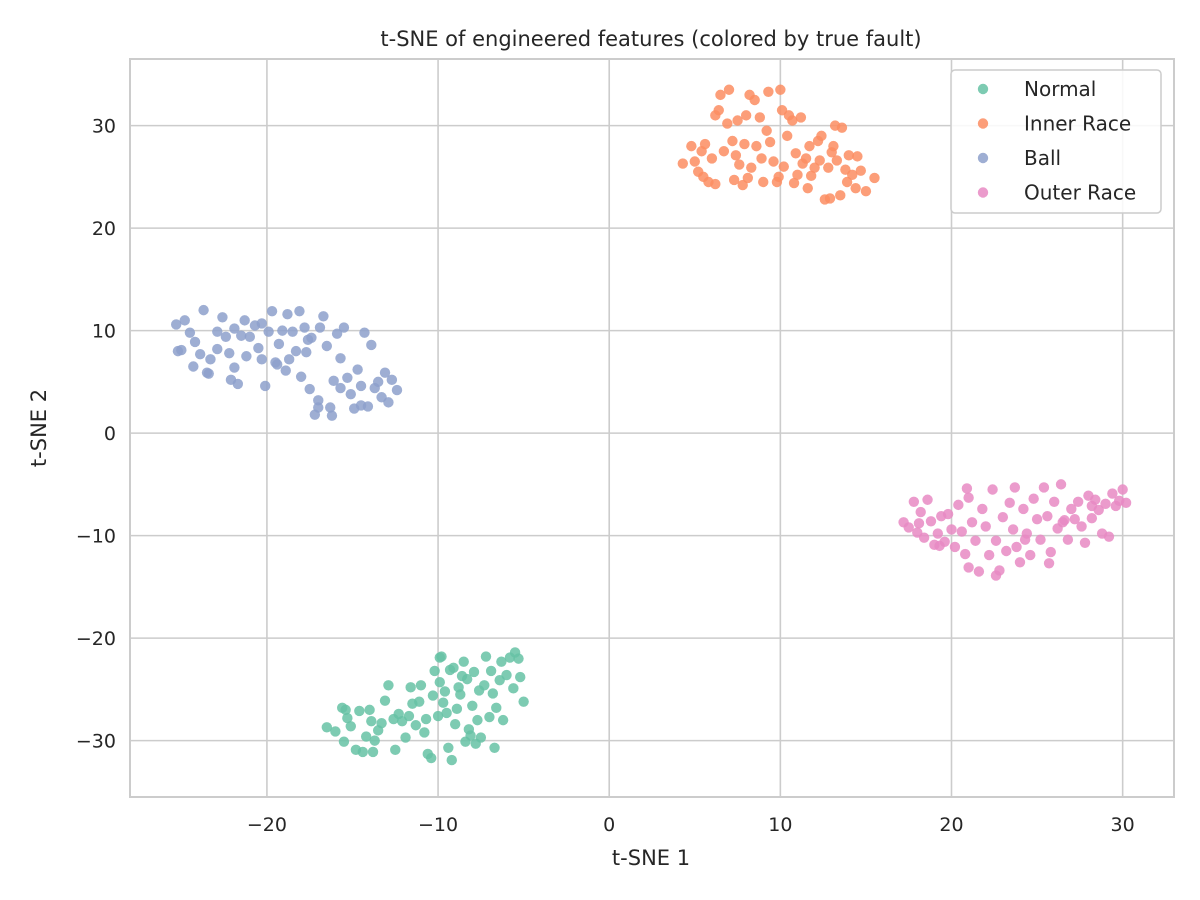 Image resolution: width=1200 pixels, height=900 pixels. What do you see at coordinates (438, 825) in the screenshot?
I see `x-tick-label: −10` at bounding box center [438, 825].